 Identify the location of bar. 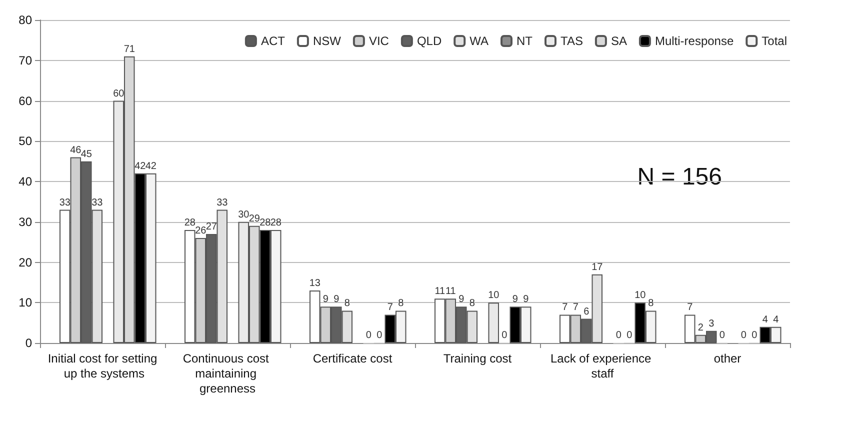
(493, 322).